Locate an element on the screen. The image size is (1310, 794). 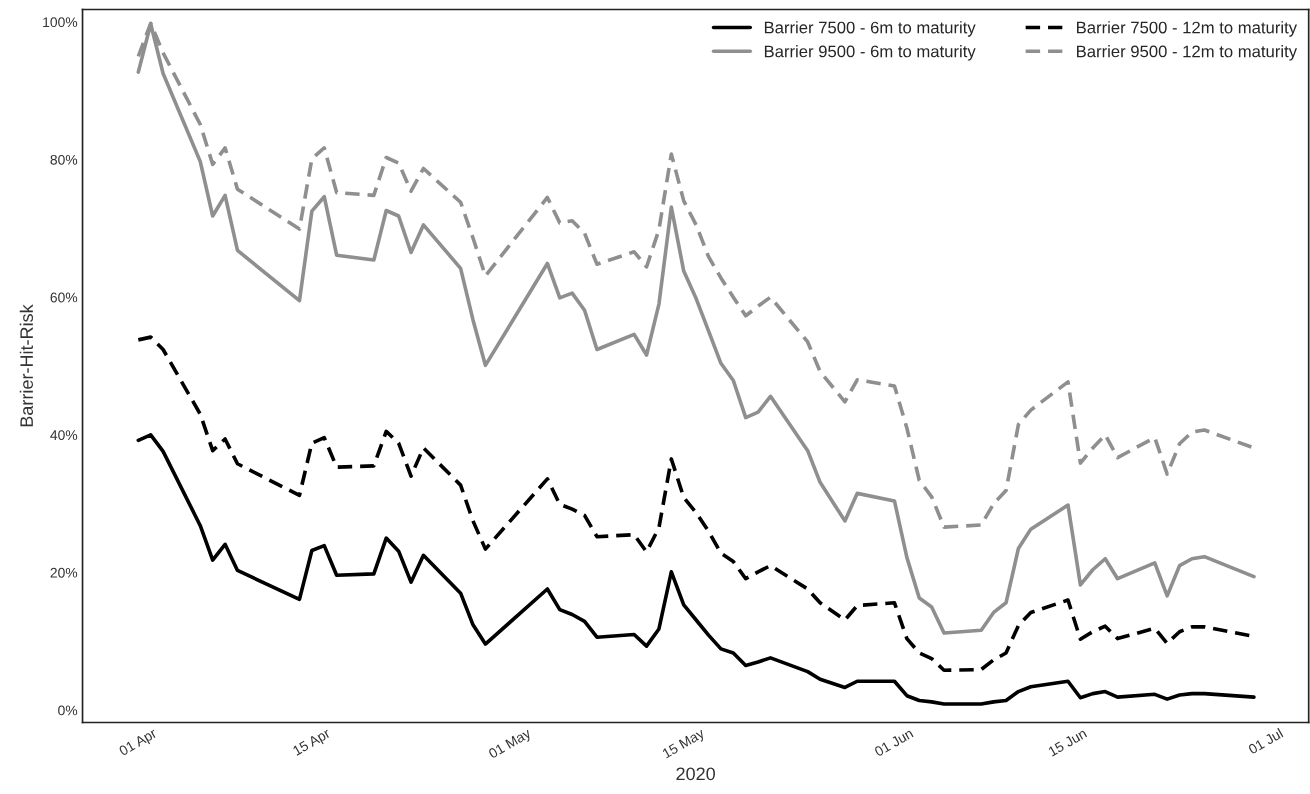
x-tick-label: 01 Apr is located at coordinates (138, 743).